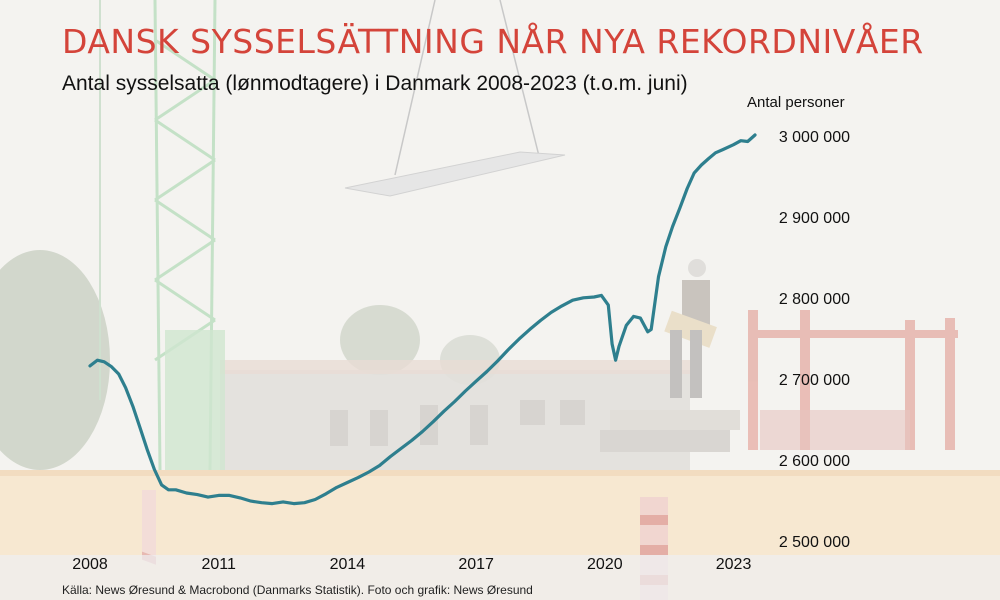 The width and height of the screenshot is (1000, 600). I want to click on x-tick-label: 2008, so click(90, 564).